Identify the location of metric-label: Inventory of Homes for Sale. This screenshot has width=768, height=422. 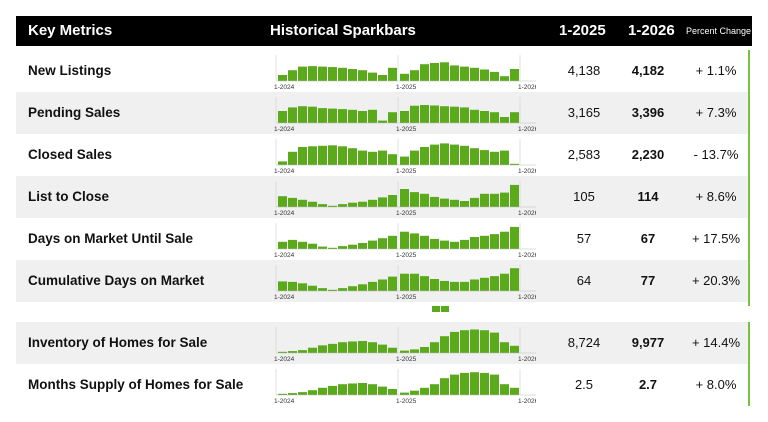
(118, 342).